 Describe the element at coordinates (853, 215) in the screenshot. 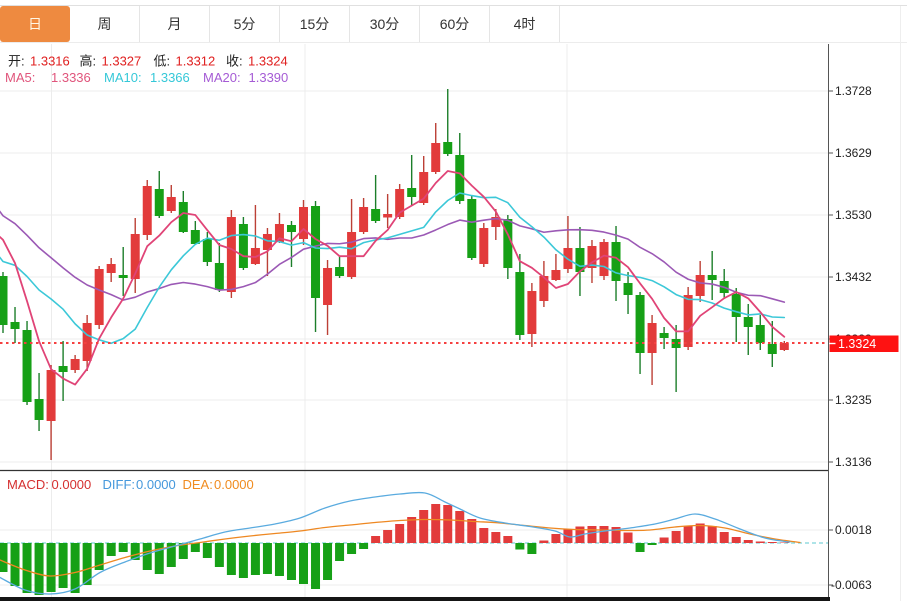

I see `svg-text: 1.3530` at that location.